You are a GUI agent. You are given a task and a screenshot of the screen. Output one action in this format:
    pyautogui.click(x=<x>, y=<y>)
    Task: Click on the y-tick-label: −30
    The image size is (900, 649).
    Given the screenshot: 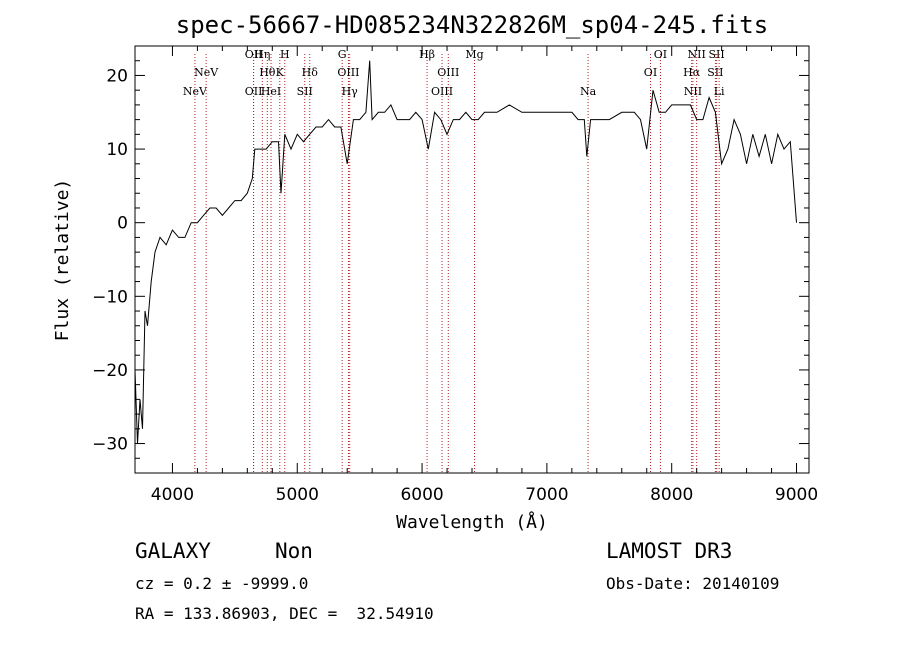 What is the action you would take?
    pyautogui.click(x=110, y=445)
    